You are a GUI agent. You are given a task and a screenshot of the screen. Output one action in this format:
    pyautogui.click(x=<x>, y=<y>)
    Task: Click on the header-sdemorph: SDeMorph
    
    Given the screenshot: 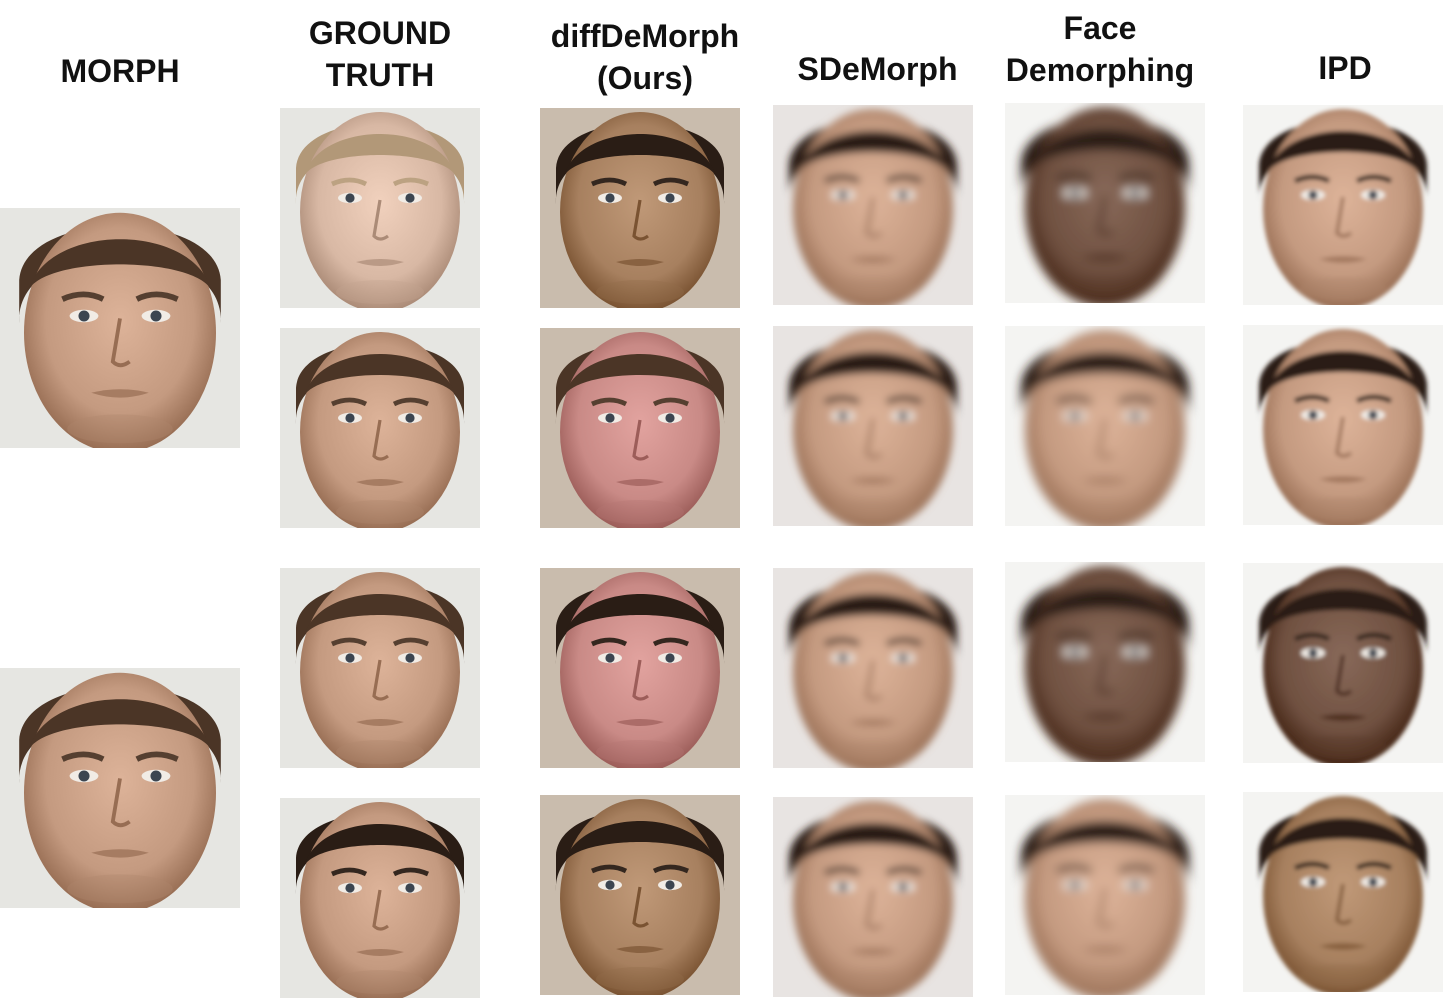 What is the action you would take?
    pyautogui.click(x=877, y=69)
    